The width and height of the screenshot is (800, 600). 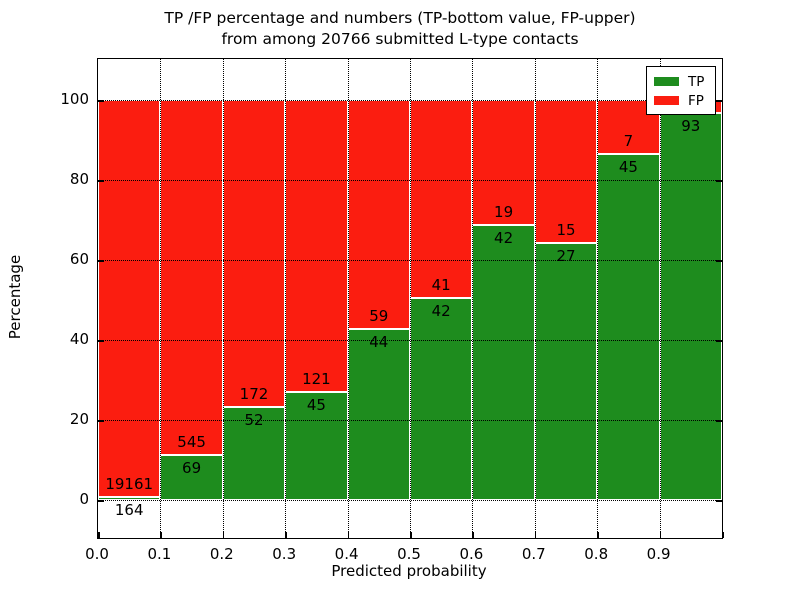 I want to click on x-tick-label: 0.1, so click(x=159, y=554).